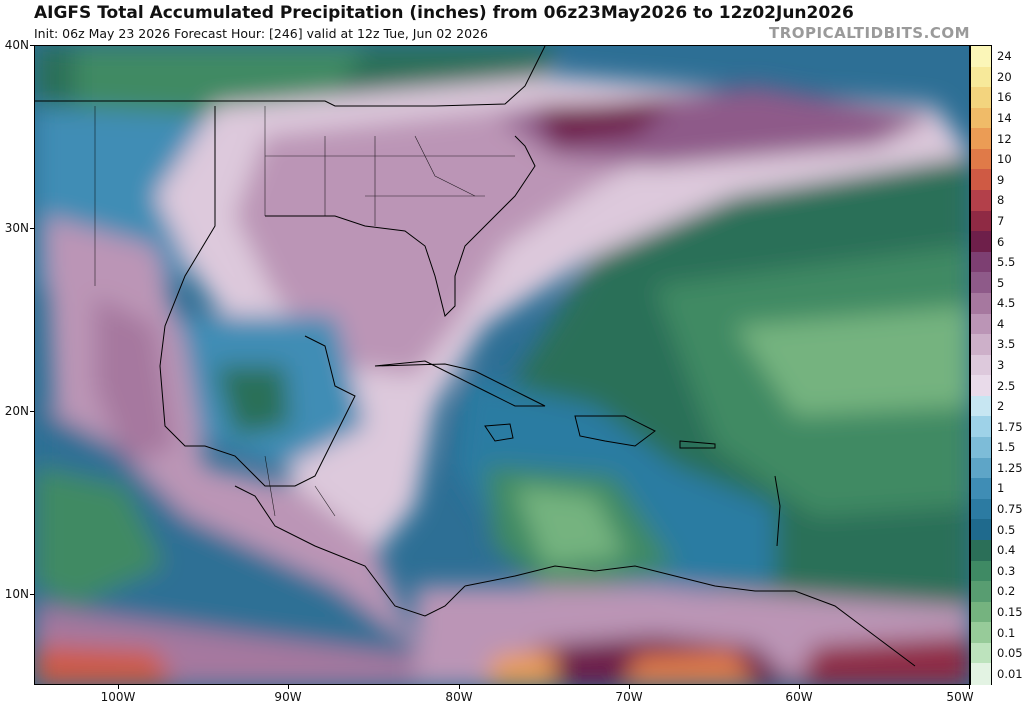 The width and height of the screenshot is (1024, 706). What do you see at coordinates (1001, 365) in the screenshot?
I see `colorbar-label: 3` at bounding box center [1001, 365].